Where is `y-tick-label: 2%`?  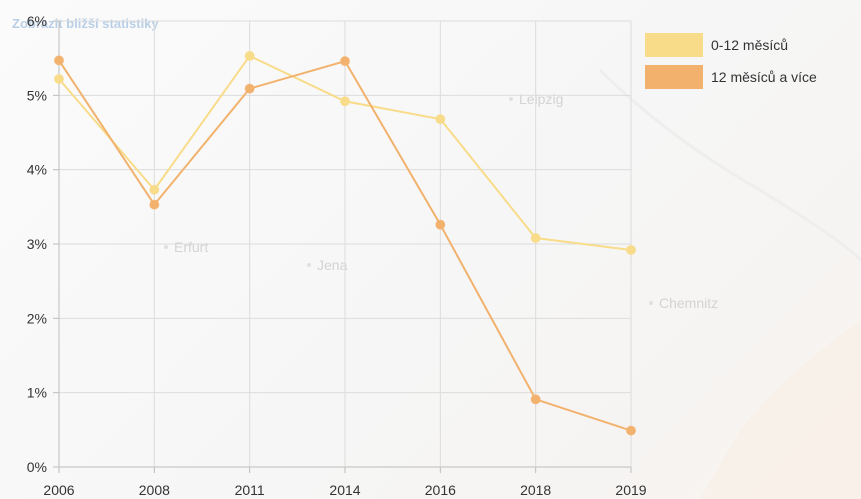 y-tick-label: 2% is located at coordinates (37, 318).